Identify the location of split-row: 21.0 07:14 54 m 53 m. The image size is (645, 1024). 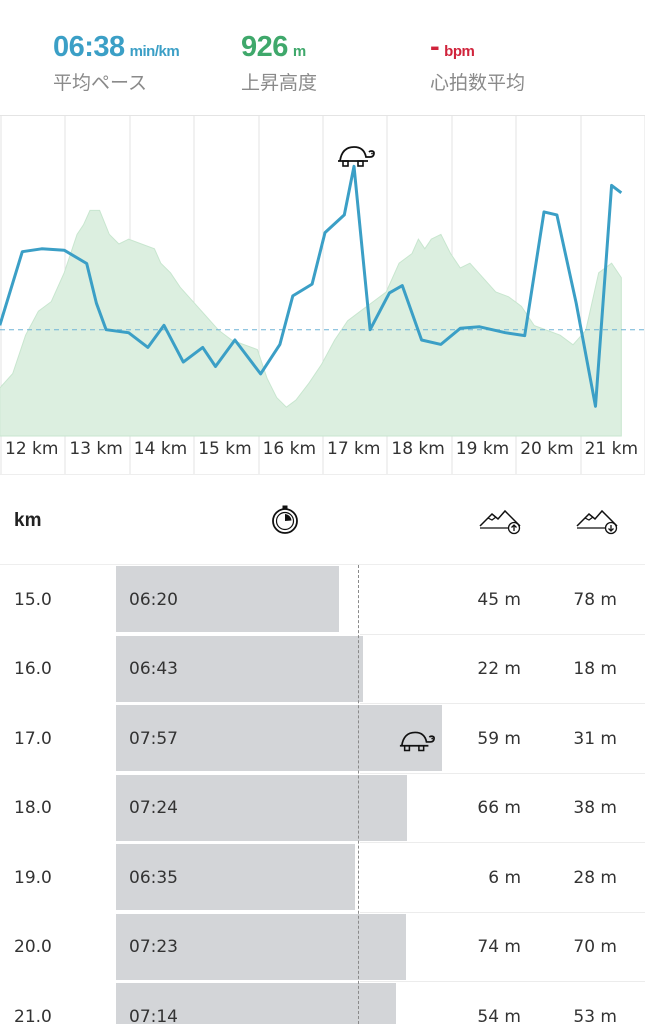
(322, 1003).